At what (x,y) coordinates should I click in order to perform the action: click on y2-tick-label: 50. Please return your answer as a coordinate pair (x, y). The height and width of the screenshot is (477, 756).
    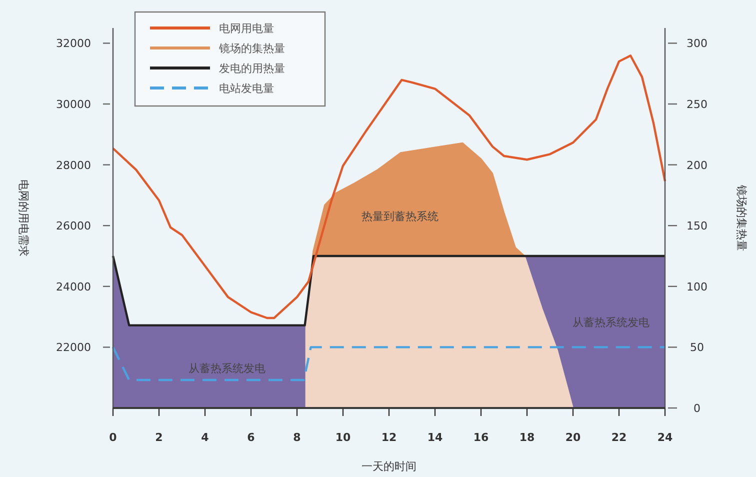
    Looking at the image, I should click on (697, 347).